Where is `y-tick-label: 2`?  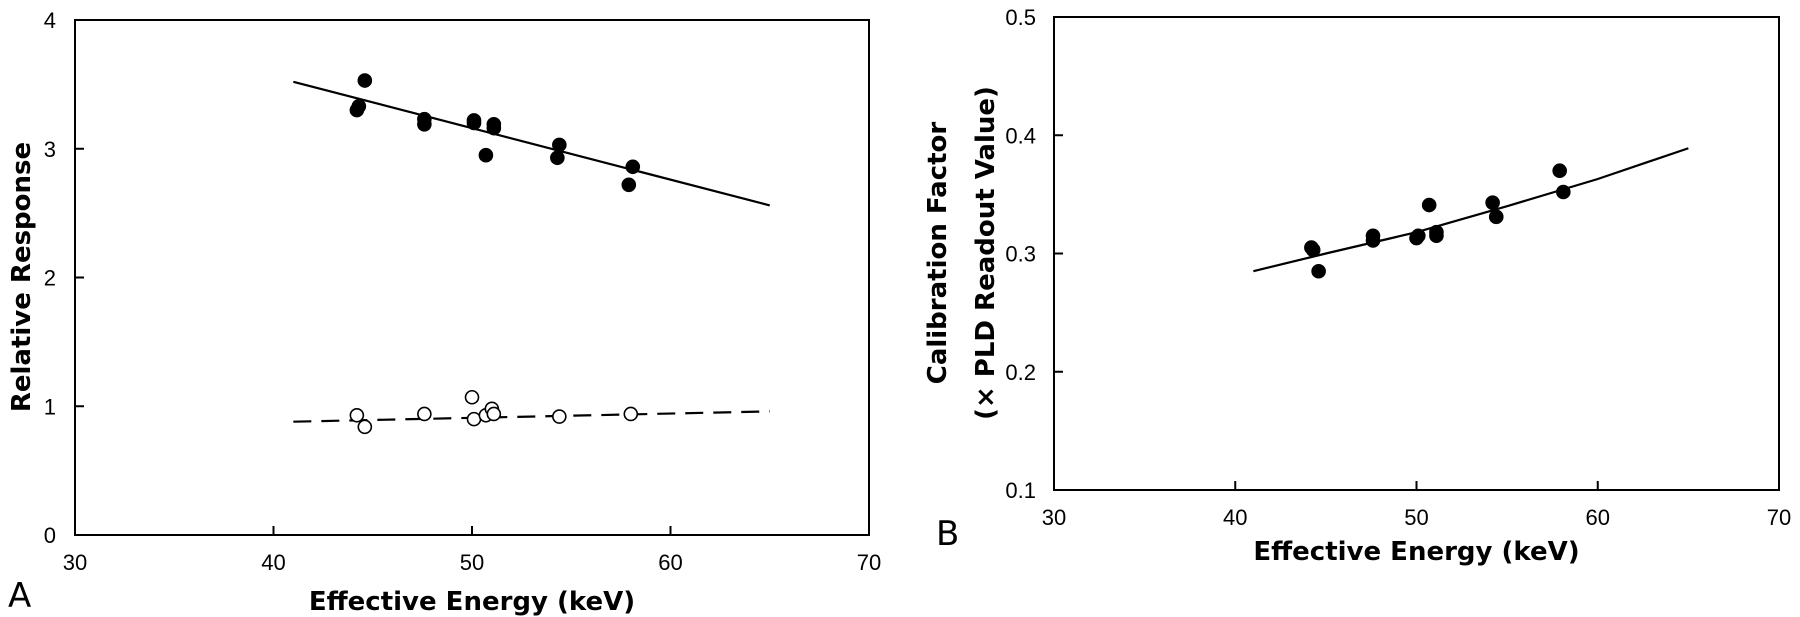
y-tick-label: 2 is located at coordinates (50, 278).